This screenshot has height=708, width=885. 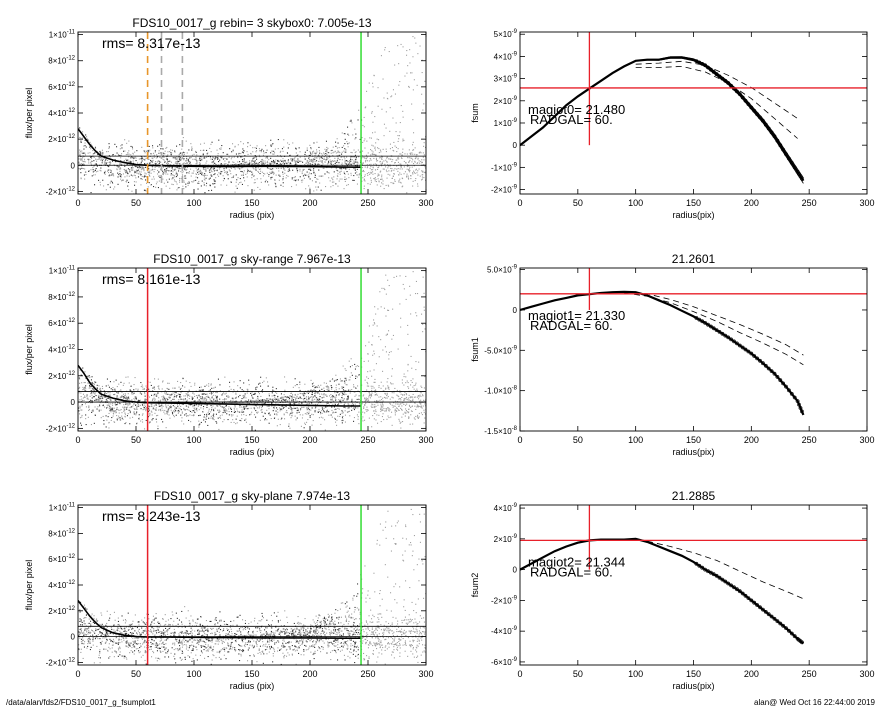 What do you see at coordinates (506, 34) in the screenshot?
I see `y-tick-label: 5×10⁻⁹` at bounding box center [506, 34].